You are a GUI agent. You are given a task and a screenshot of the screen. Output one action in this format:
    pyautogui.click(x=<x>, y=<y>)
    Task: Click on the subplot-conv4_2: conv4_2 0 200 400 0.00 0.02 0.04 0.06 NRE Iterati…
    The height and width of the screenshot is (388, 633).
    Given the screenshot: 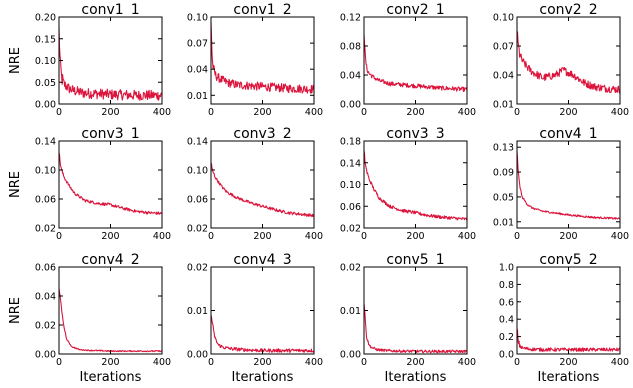 What is the action you would take?
    pyautogui.click(x=89, y=318)
    